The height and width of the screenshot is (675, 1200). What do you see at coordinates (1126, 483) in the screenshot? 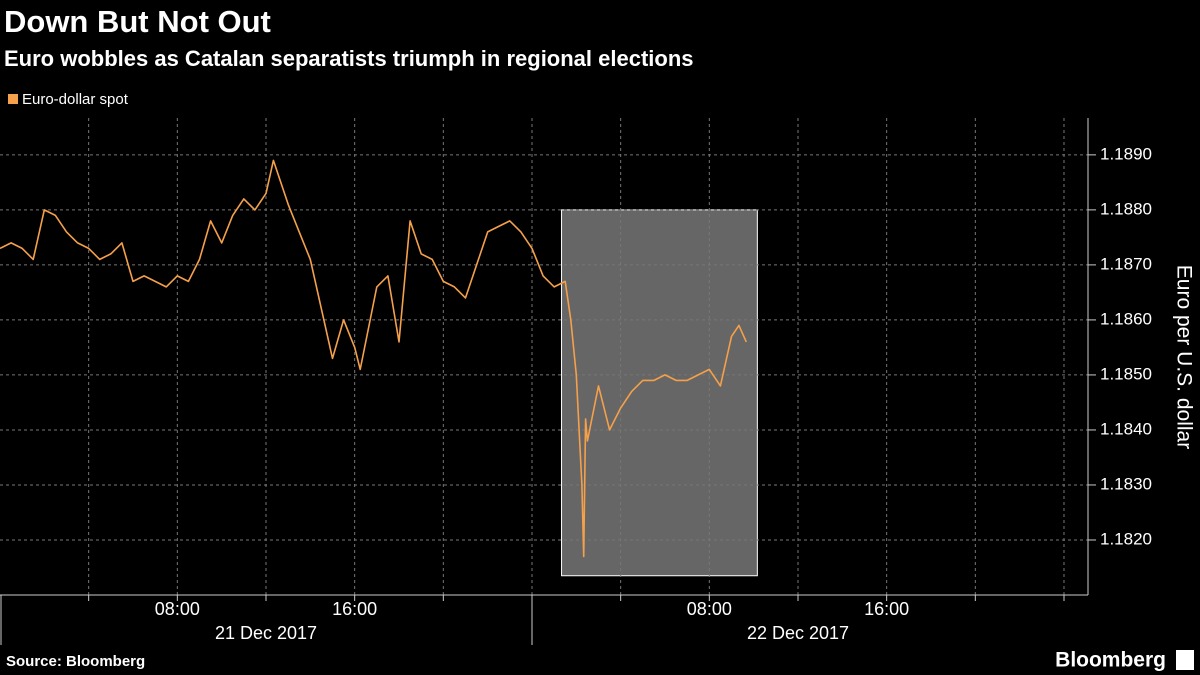
I see `y-tick-label: 1.1830` at bounding box center [1126, 483].